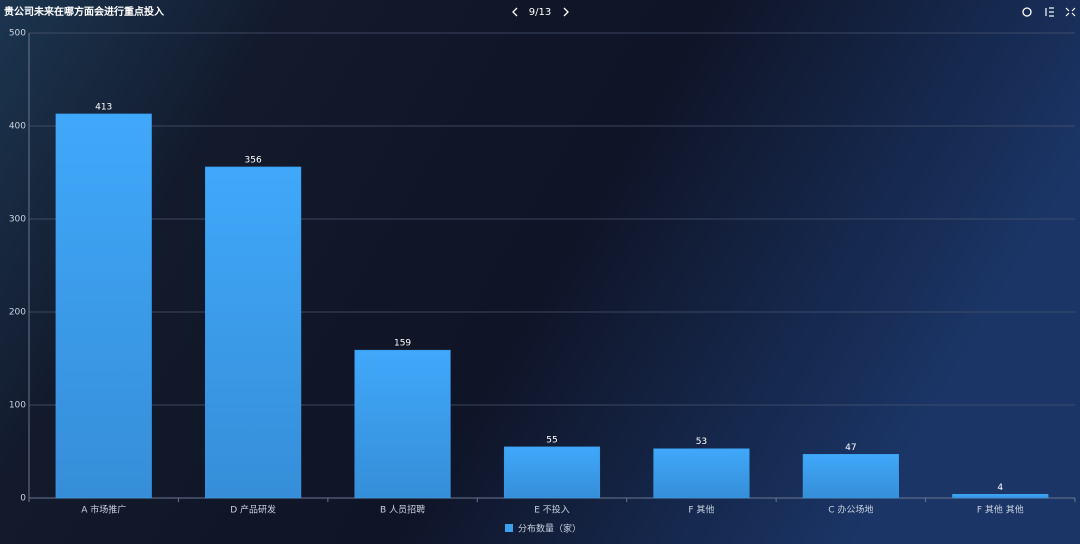 The image size is (1080, 544). Describe the element at coordinates (253, 510) in the screenshot. I see `x-tick-label: D 产品研发` at that location.